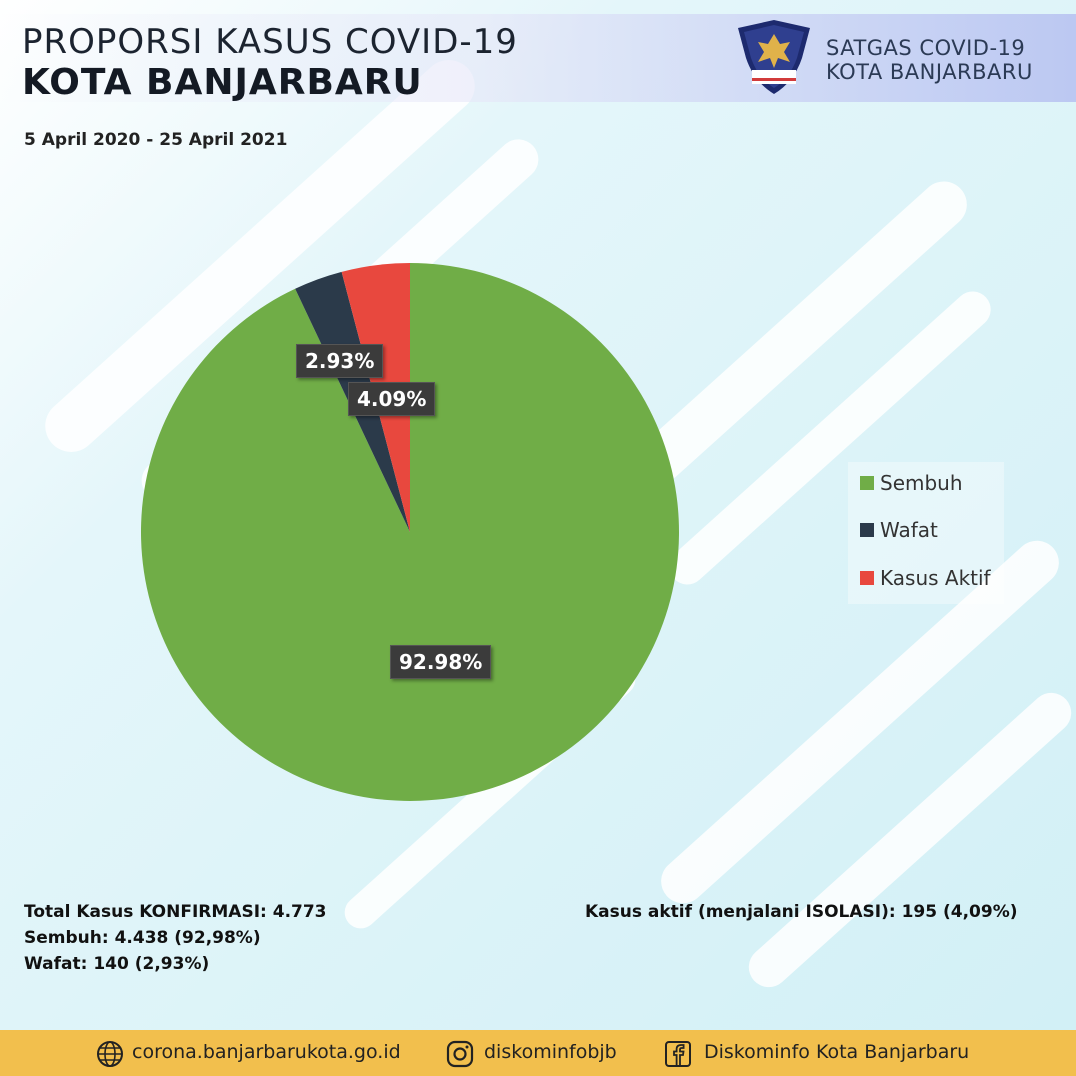 The width and height of the screenshot is (1076, 1076). Describe the element at coordinates (867, 483) in the screenshot. I see `legend-swatch-sembuh` at that location.